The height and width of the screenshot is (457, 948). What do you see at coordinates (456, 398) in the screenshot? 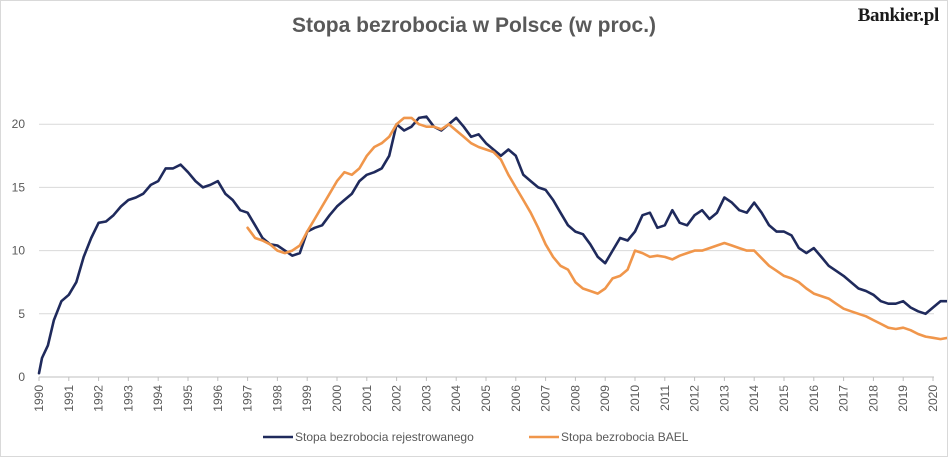
I see `x-tick-label: 2004` at bounding box center [456, 398].